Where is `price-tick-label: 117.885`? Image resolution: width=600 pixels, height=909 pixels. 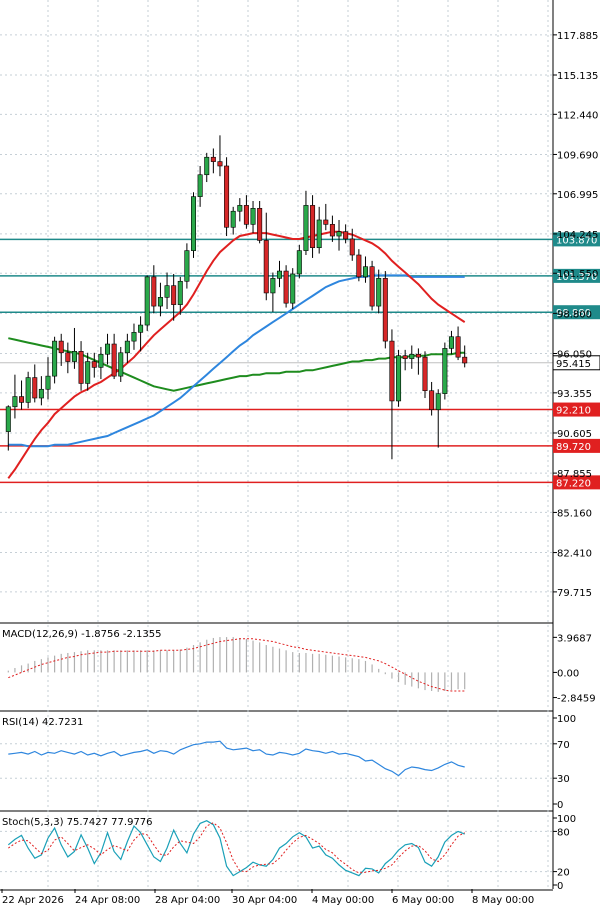 price-tick-label: 117.885 is located at coordinates (577, 36).